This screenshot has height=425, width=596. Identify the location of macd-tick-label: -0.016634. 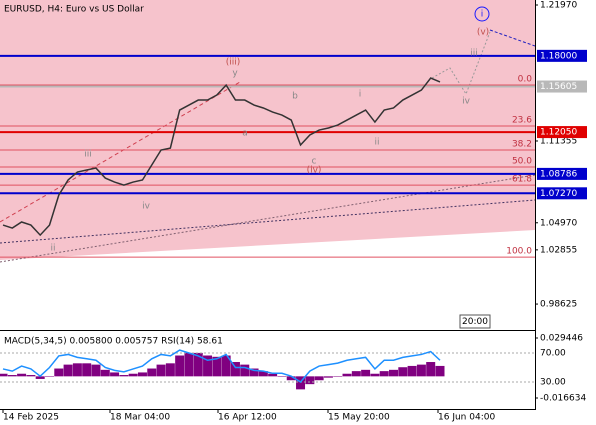
(563, 399).